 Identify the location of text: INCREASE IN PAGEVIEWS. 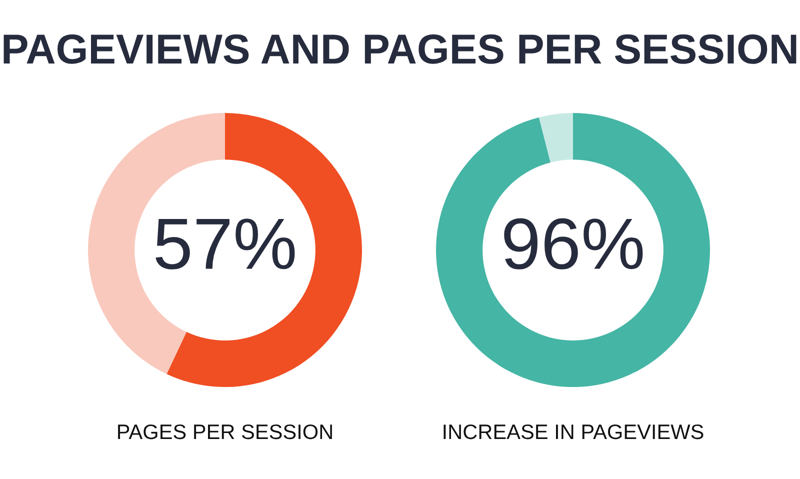
(574, 432).